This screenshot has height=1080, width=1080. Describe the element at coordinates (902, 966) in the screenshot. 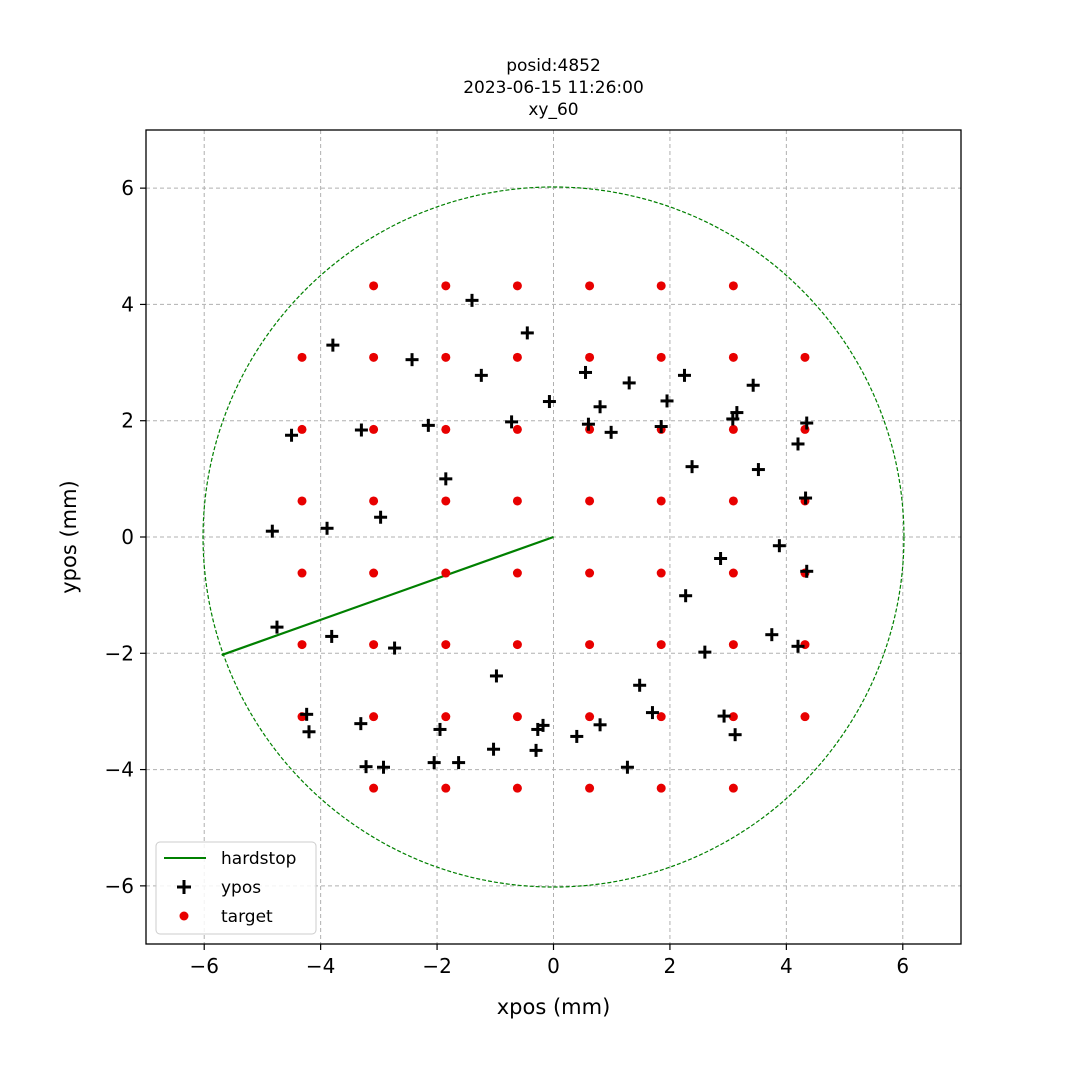

I see `x-tick-label: 6` at that location.